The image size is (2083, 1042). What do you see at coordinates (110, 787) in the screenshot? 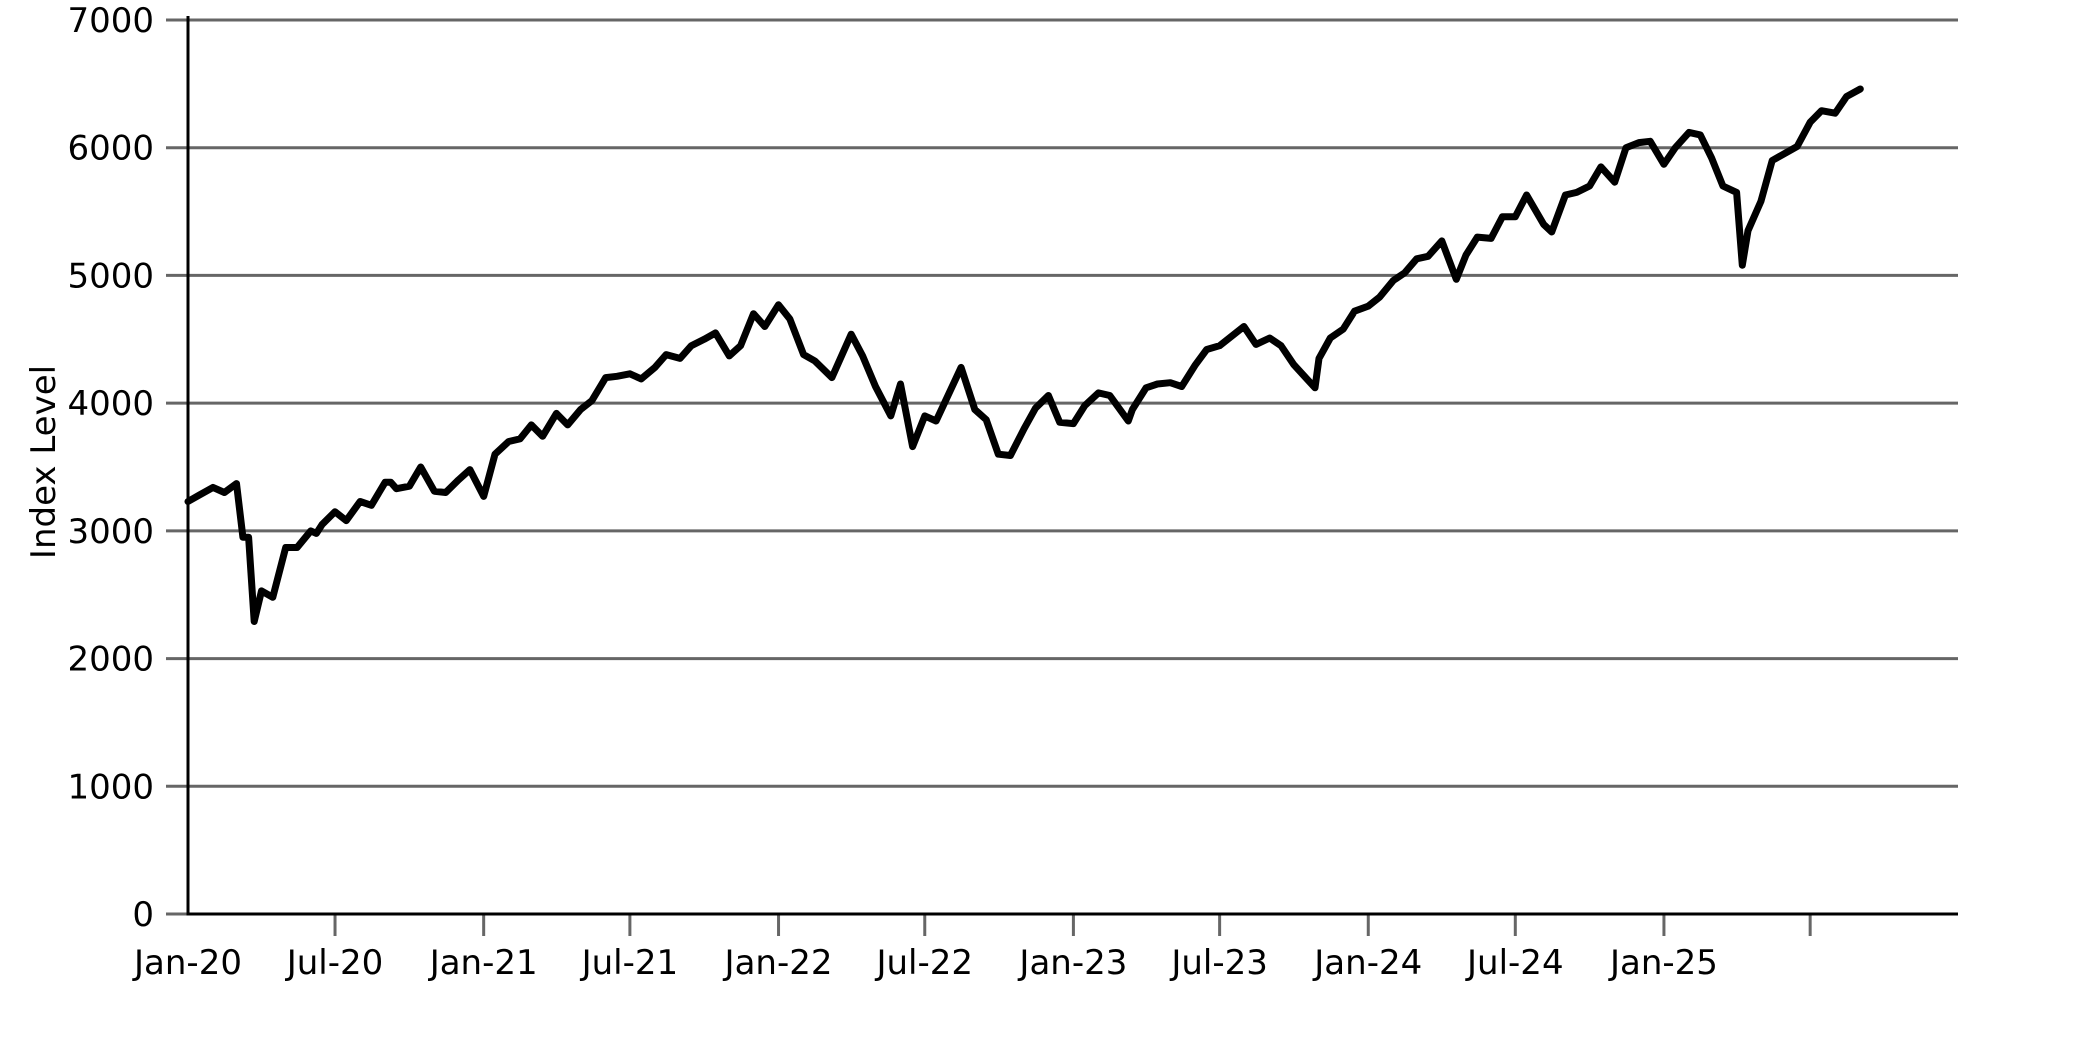
I see `y-tick-label: 1000` at bounding box center [110, 787].